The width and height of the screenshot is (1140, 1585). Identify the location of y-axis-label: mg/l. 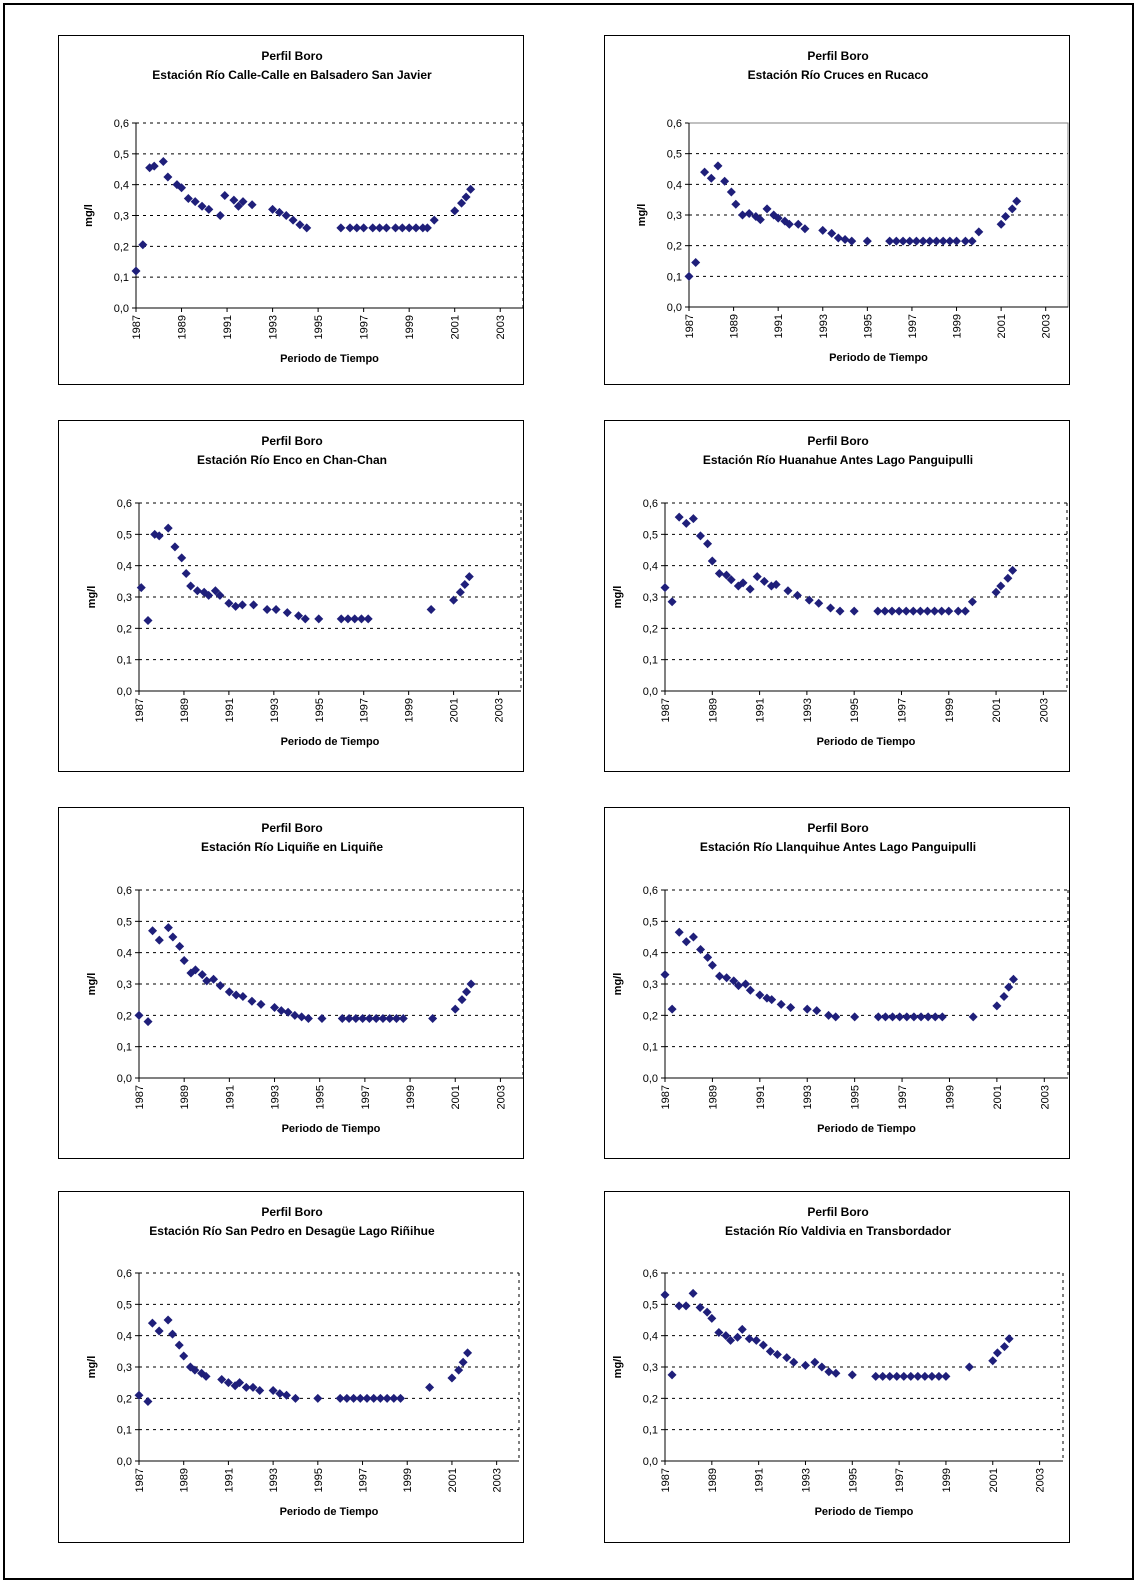
(89, 215).